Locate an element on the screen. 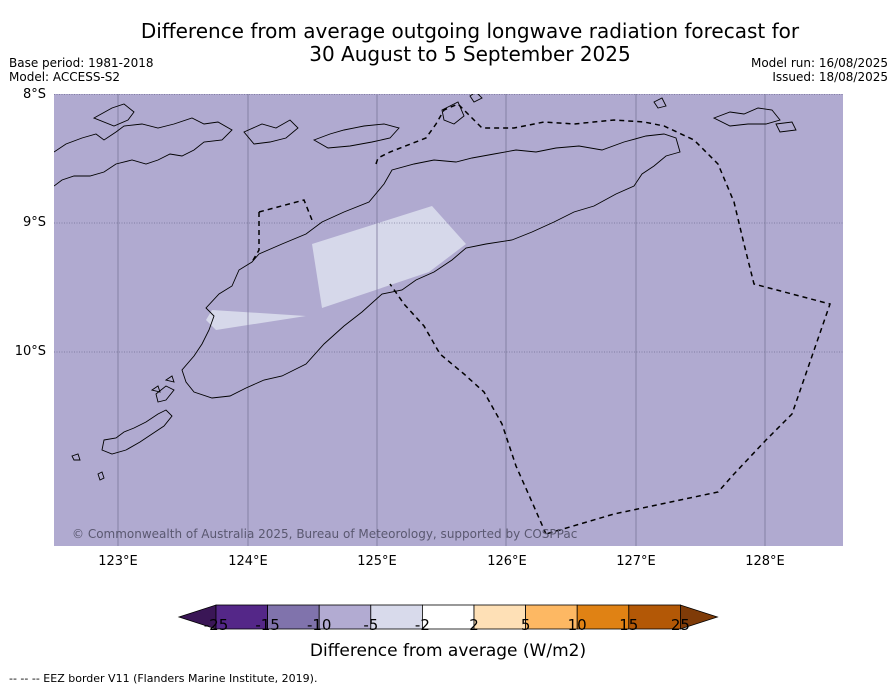 The image size is (896, 690). anomaly-patch-main is located at coordinates (389, 257).